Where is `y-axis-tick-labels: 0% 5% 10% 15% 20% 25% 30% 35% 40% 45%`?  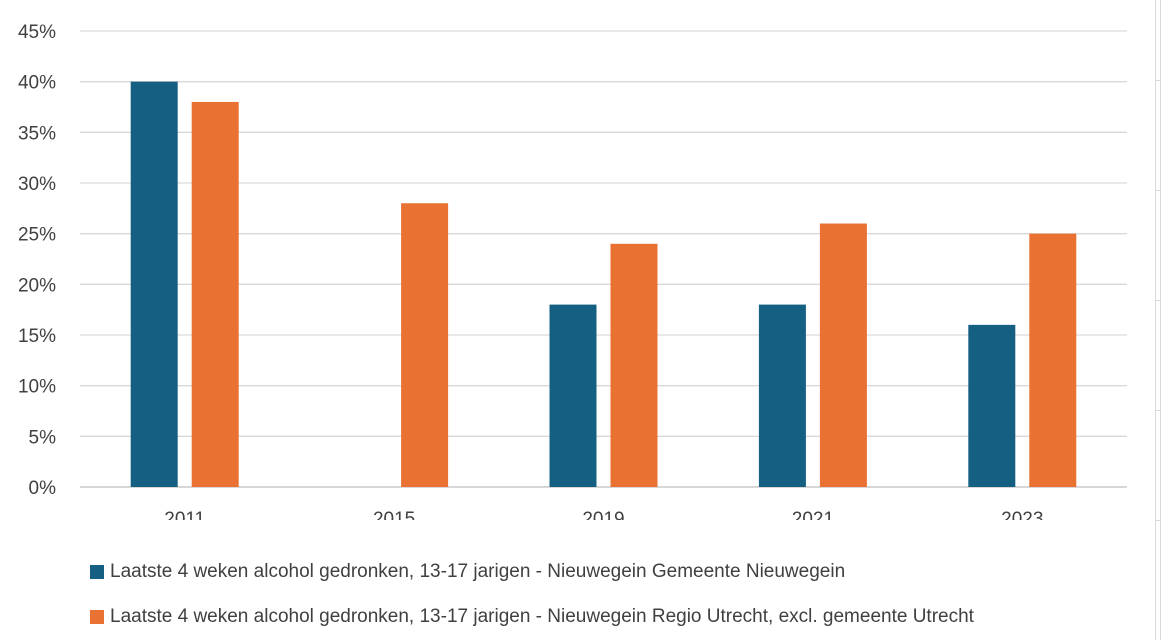
y-axis-tick-labels: 0% 5% 10% 15% 20% 25% 30% 35% 40% 45% is located at coordinates (37, 260).